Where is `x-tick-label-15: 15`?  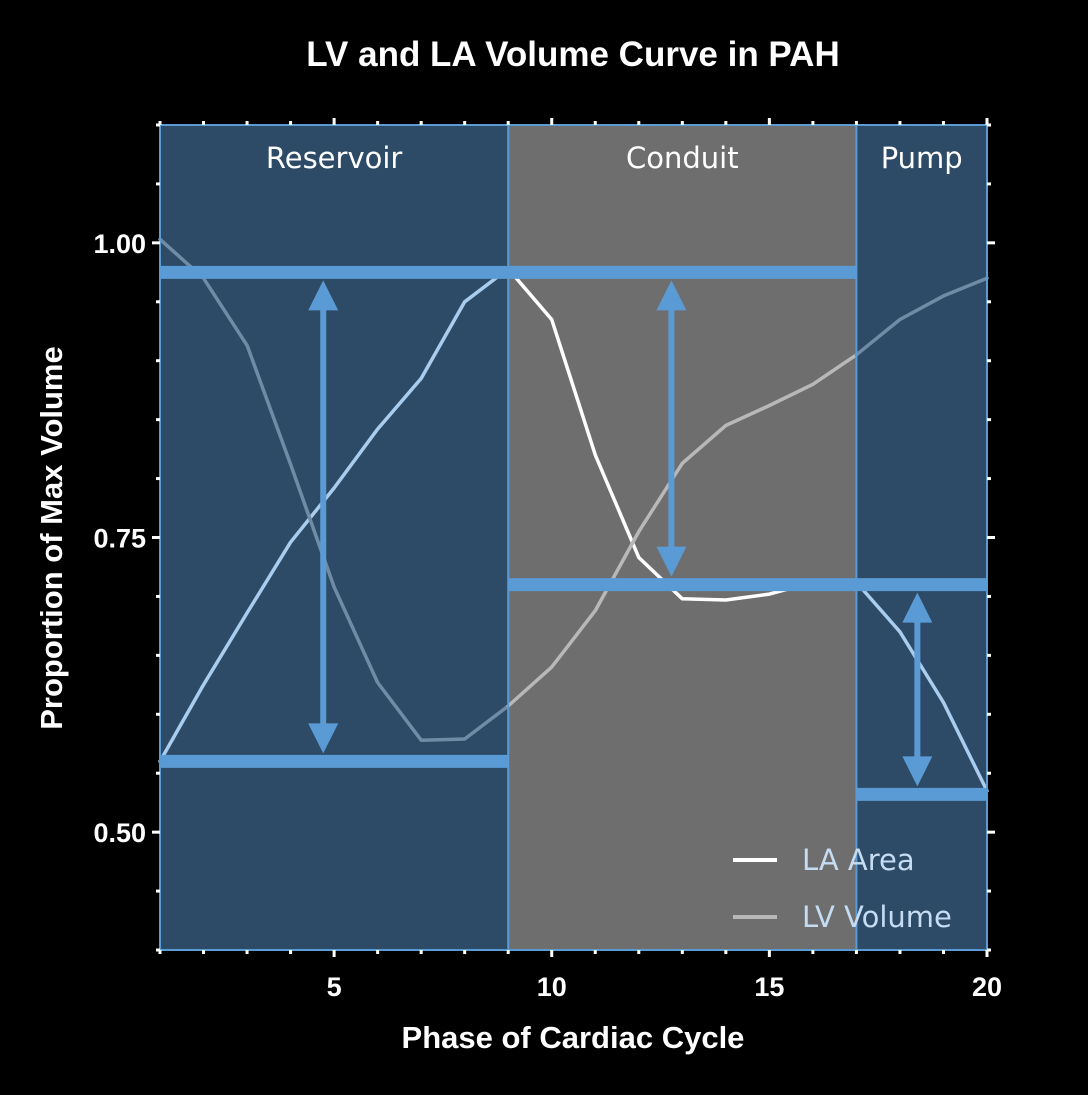 x-tick-label-15: 15 is located at coordinates (769, 987).